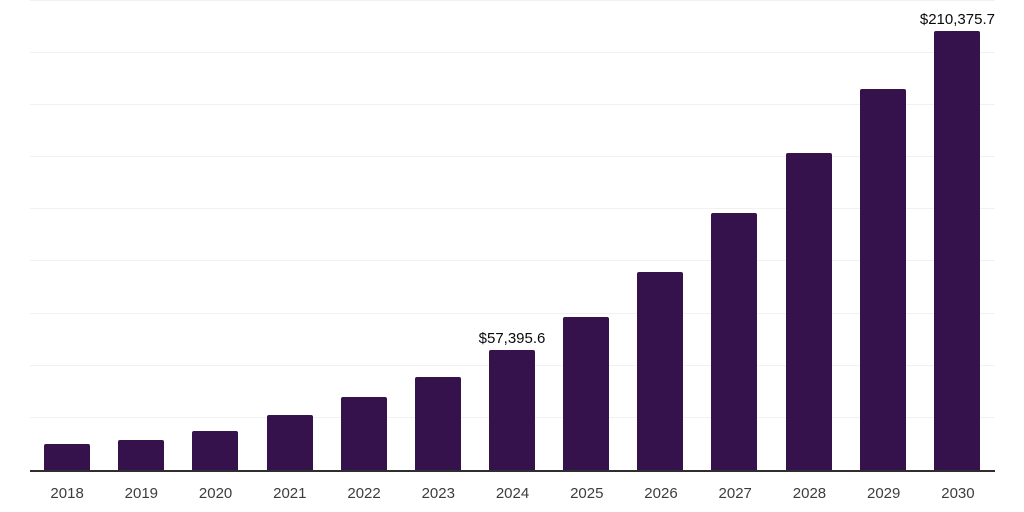 The height and width of the screenshot is (512, 1024). Describe the element at coordinates (661, 493) in the screenshot. I see `x-tick-2026: 2026` at that location.